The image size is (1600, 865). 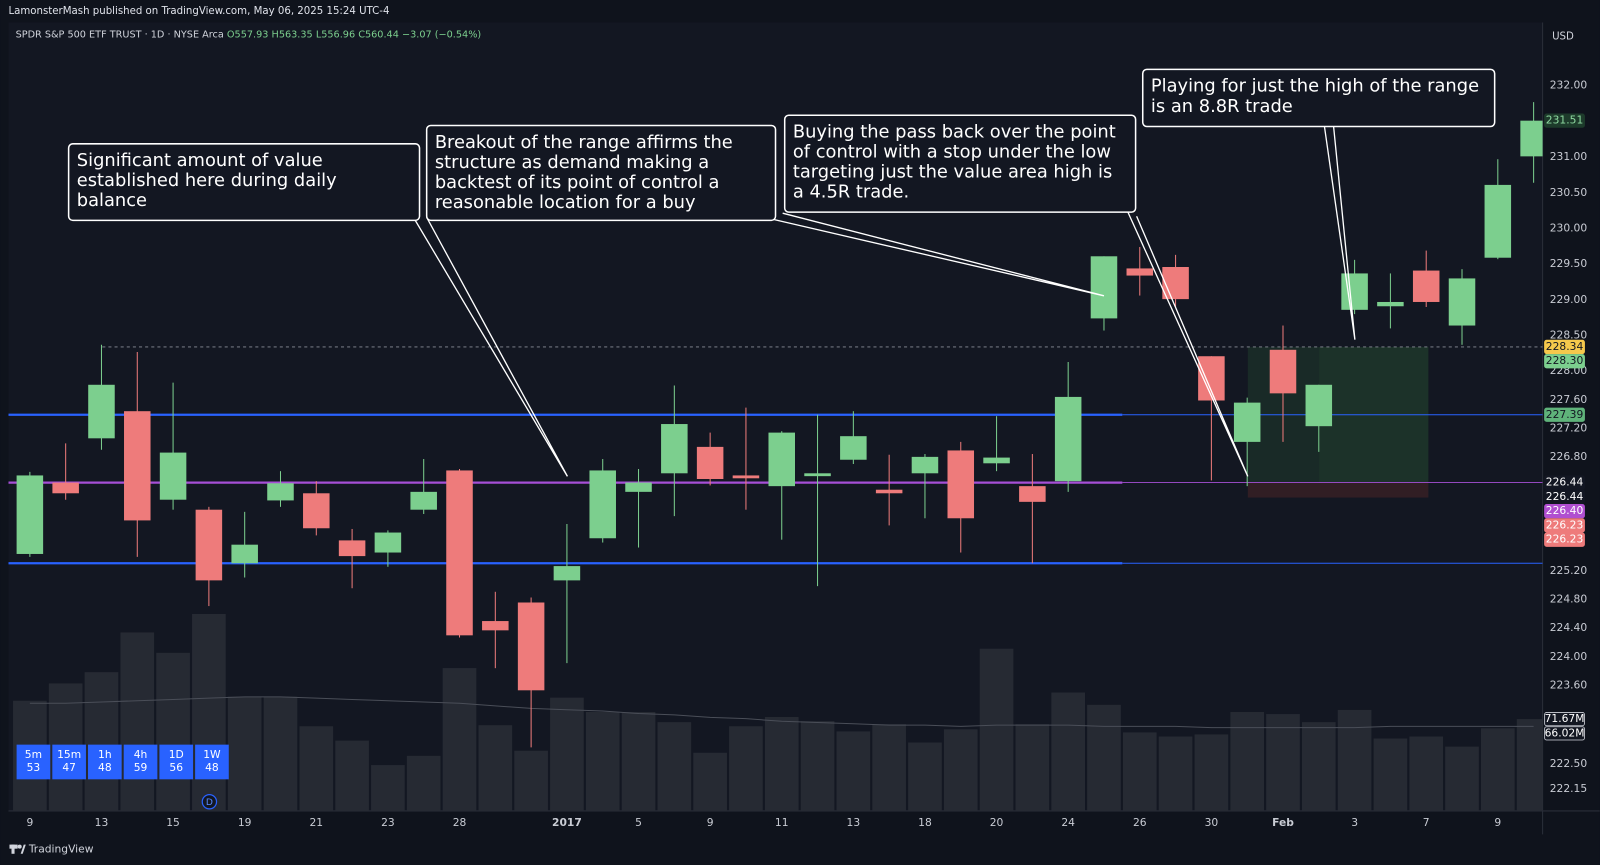 I want to click on x-tick-label: 30, so click(x=1212, y=822).